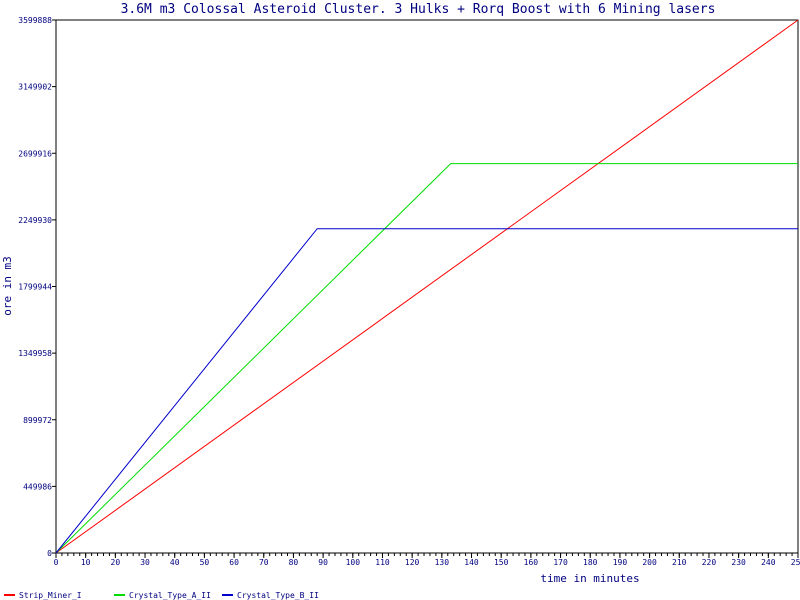  What do you see at coordinates (116, 562) in the screenshot?
I see `x-tick-label: 20` at bounding box center [116, 562].